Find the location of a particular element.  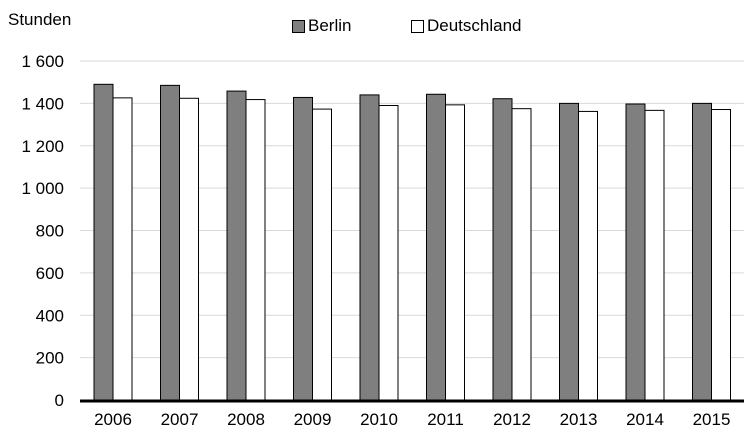

x-tick-label: 2007 is located at coordinates (180, 419).